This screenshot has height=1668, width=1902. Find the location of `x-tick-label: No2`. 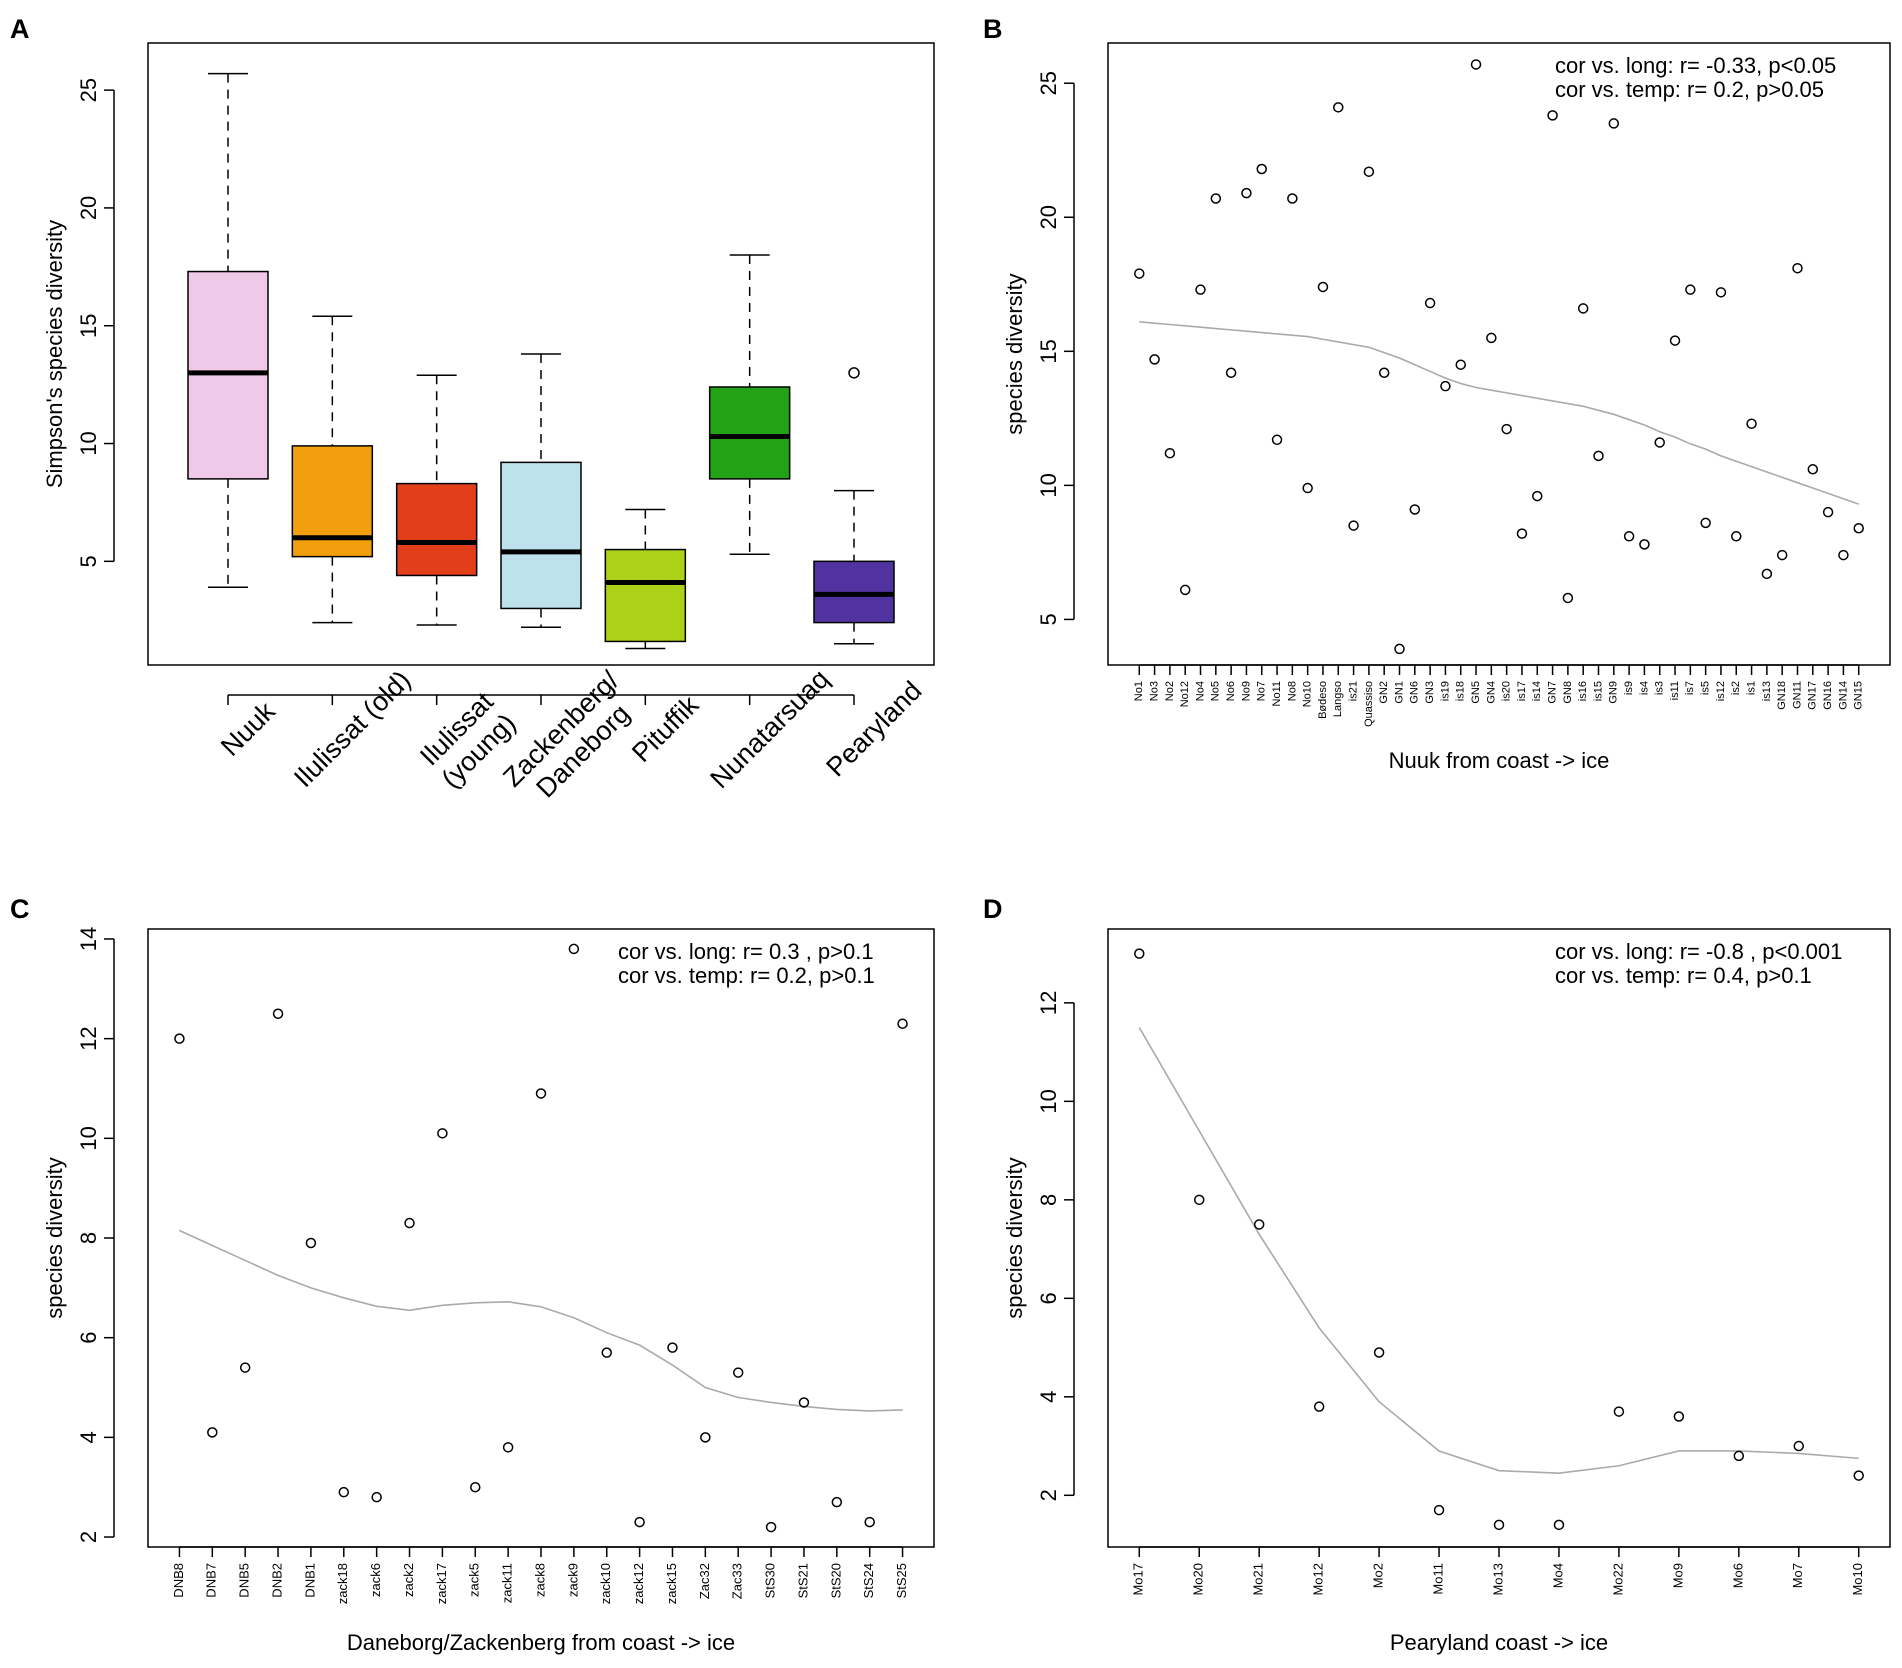

x-tick-label: No2 is located at coordinates (1170, 691).